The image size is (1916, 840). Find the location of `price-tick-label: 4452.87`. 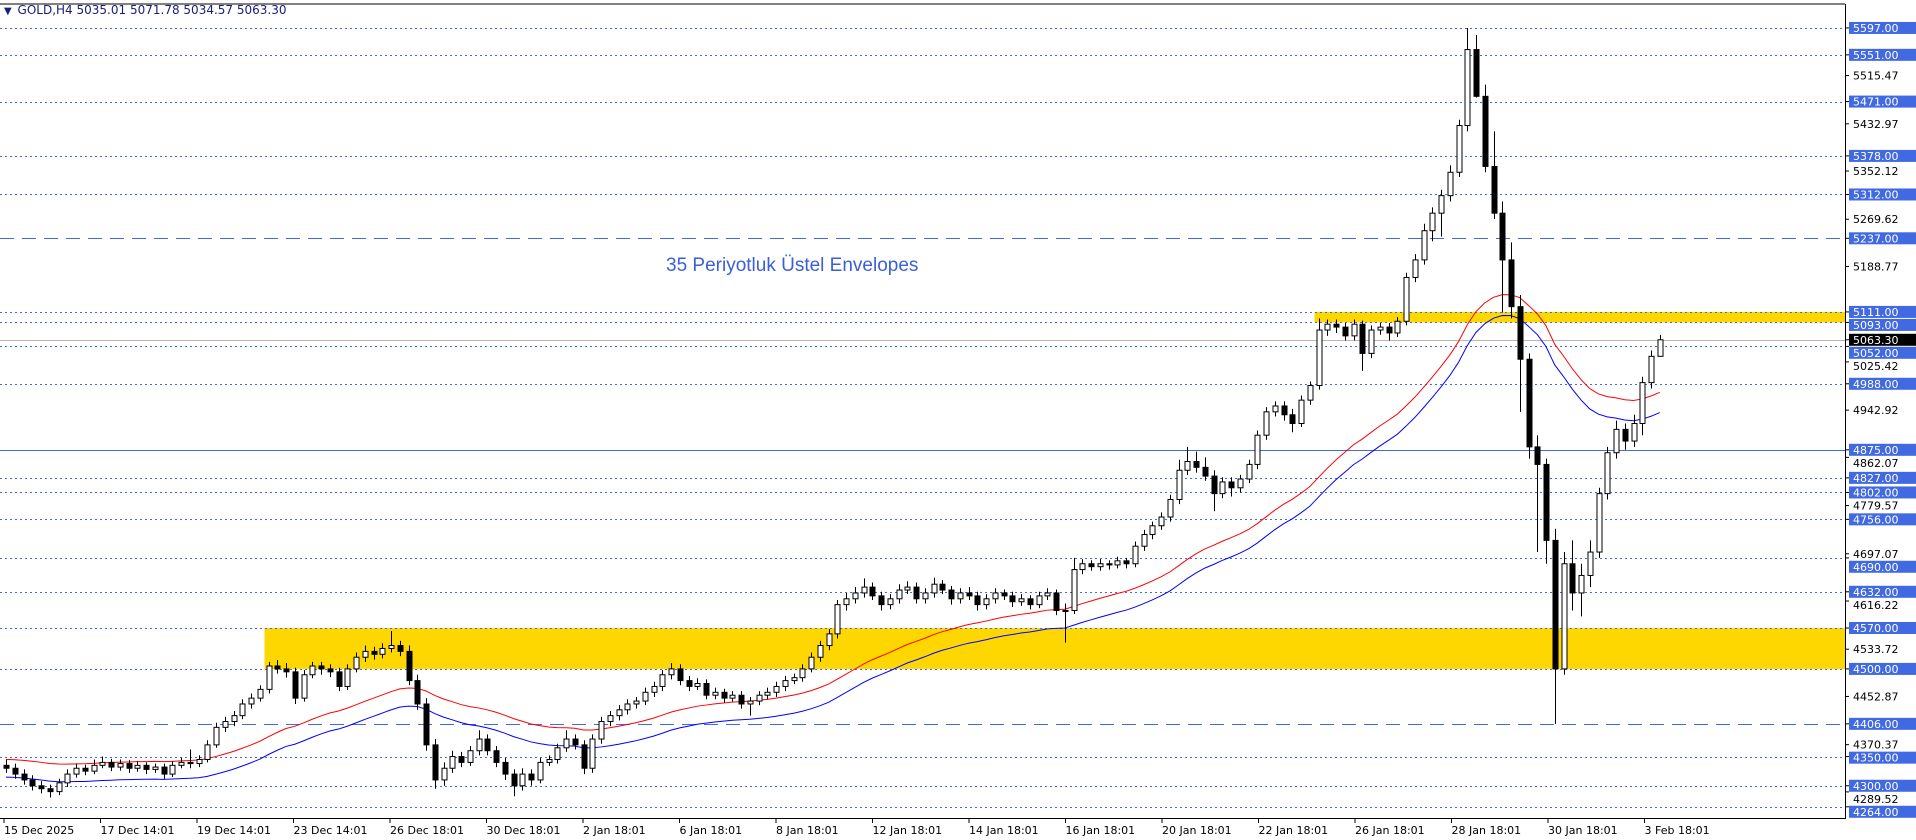

price-tick-label: 4452.87 is located at coordinates (1876, 696).